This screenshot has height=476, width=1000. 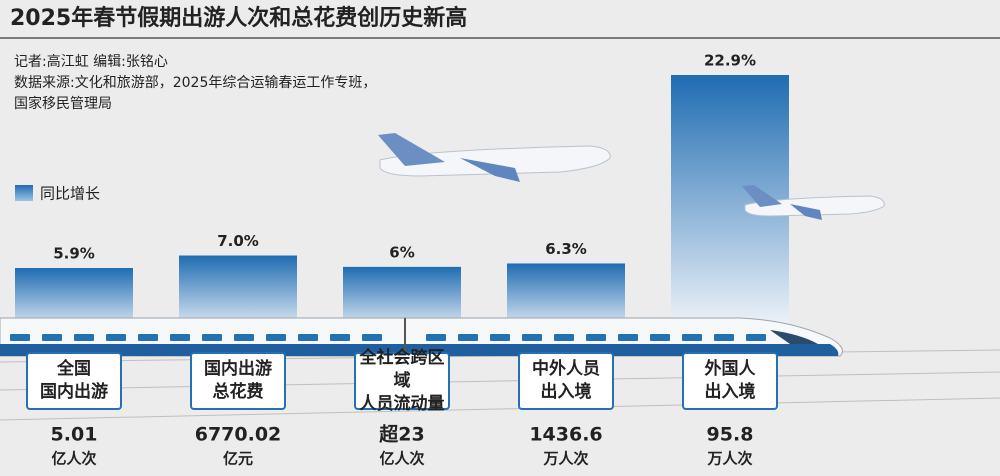 What do you see at coordinates (730, 61) in the screenshot?
I see `value-label: 22.9%` at bounding box center [730, 61].